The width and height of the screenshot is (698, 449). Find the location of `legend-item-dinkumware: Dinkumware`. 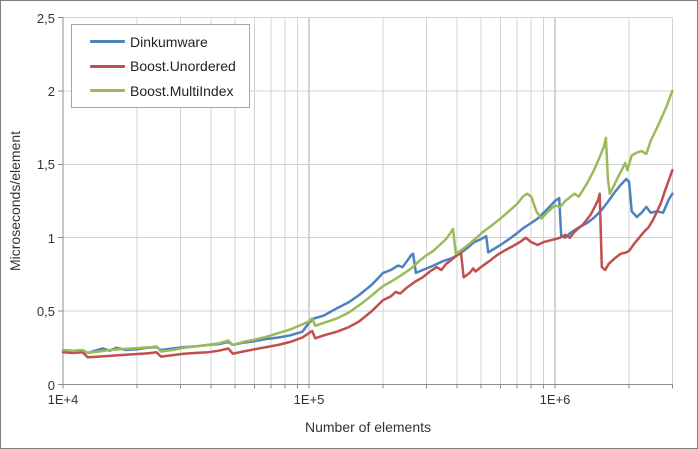

legend-item-dinkumware: Dinkumware is located at coordinates (169, 42).